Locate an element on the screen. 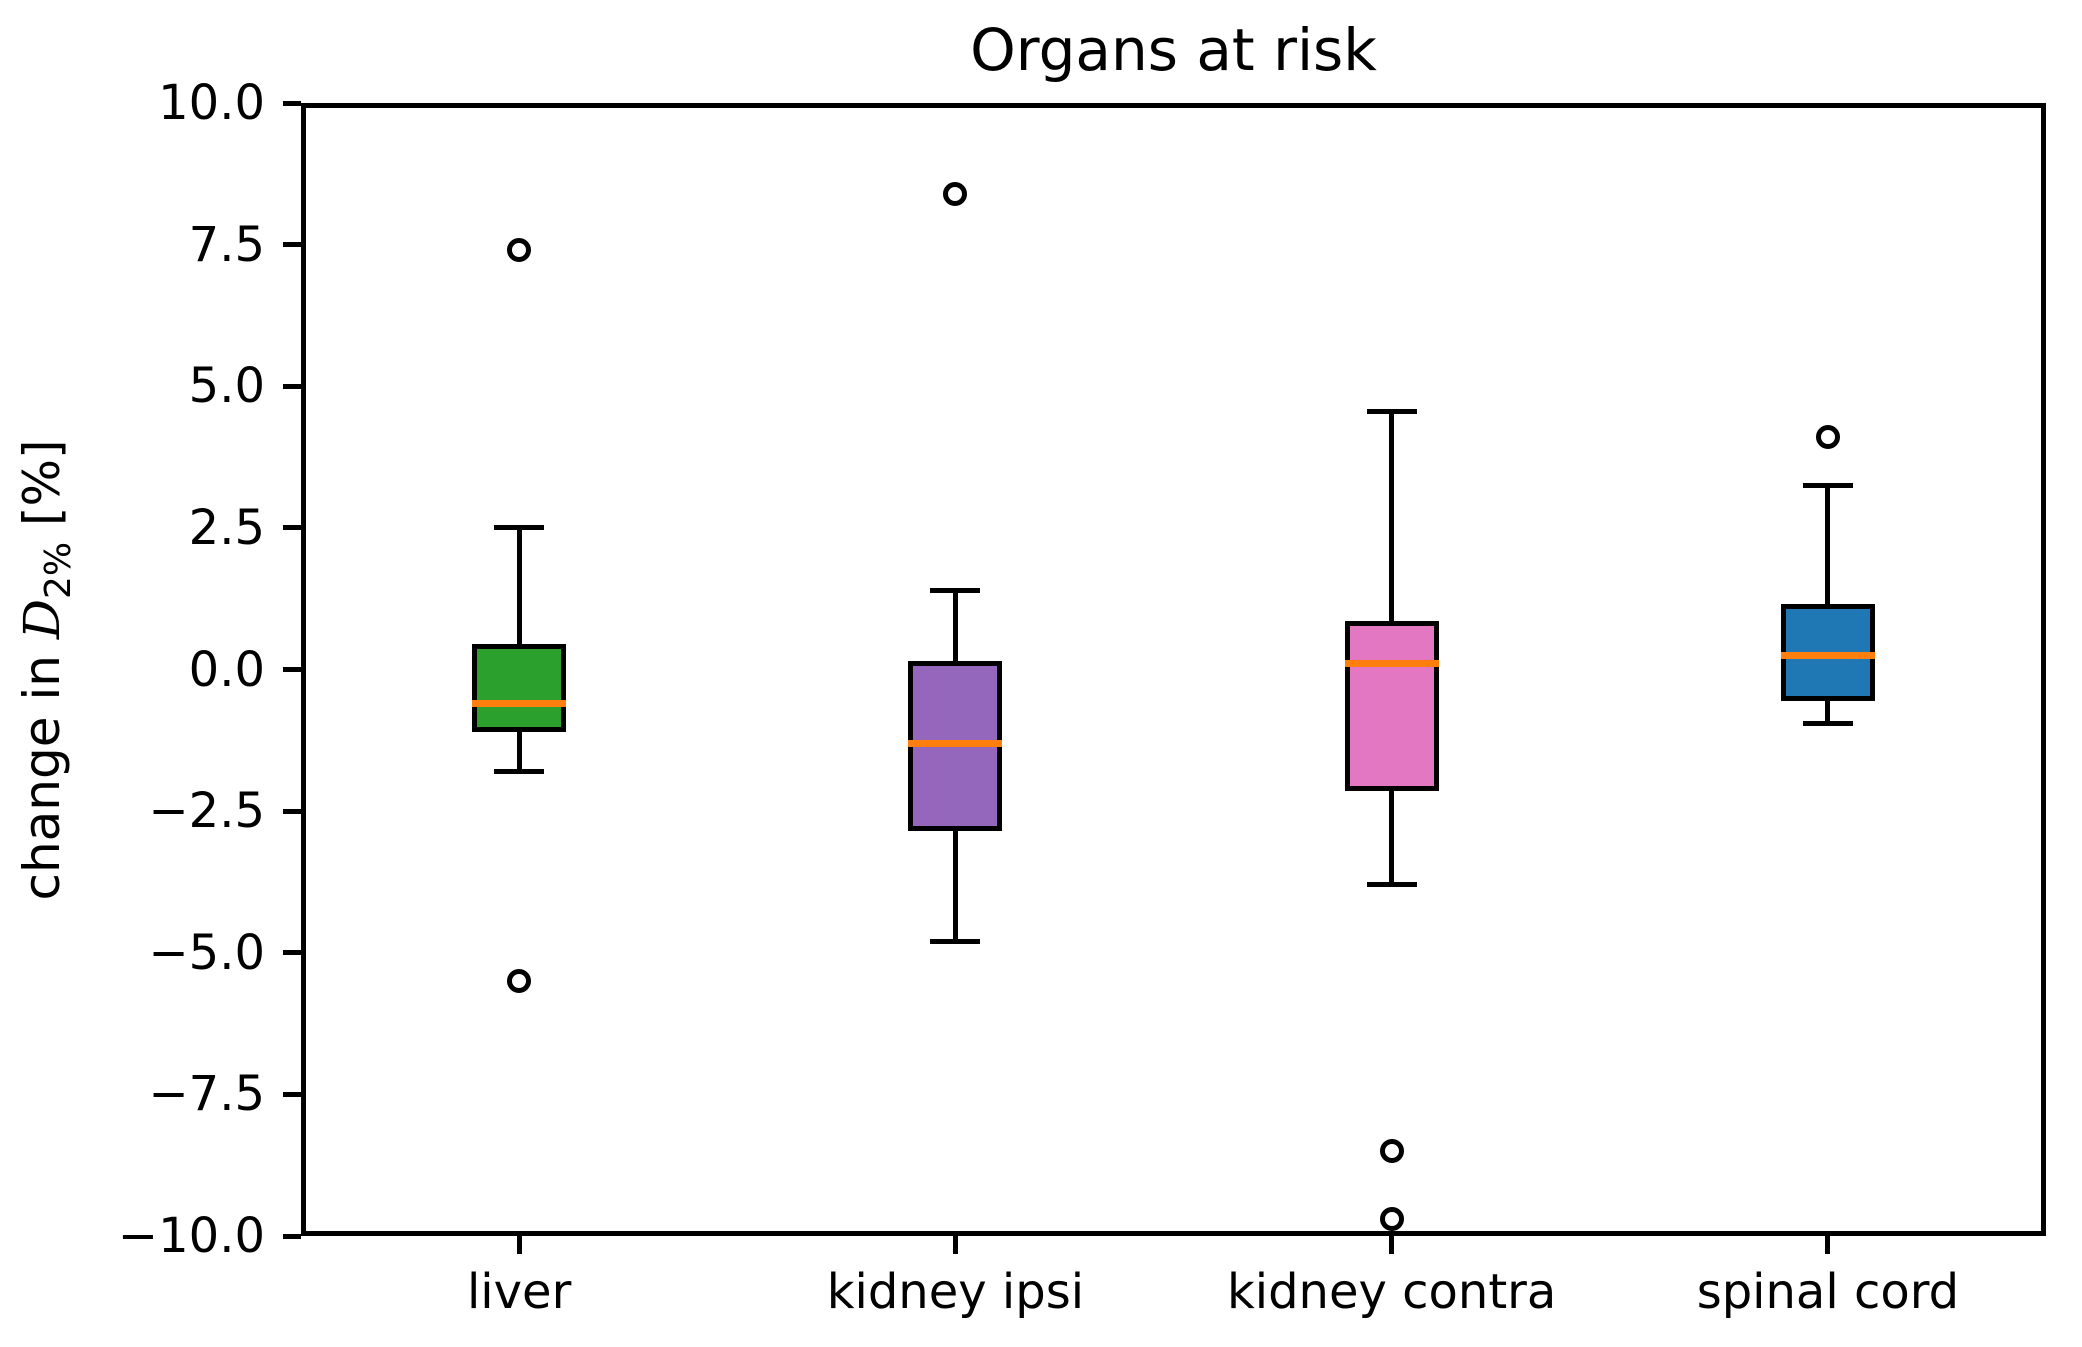 Image resolution: width=2082 pixels, height=1347 pixels. whisker-lower-liver is located at coordinates (519, 751).